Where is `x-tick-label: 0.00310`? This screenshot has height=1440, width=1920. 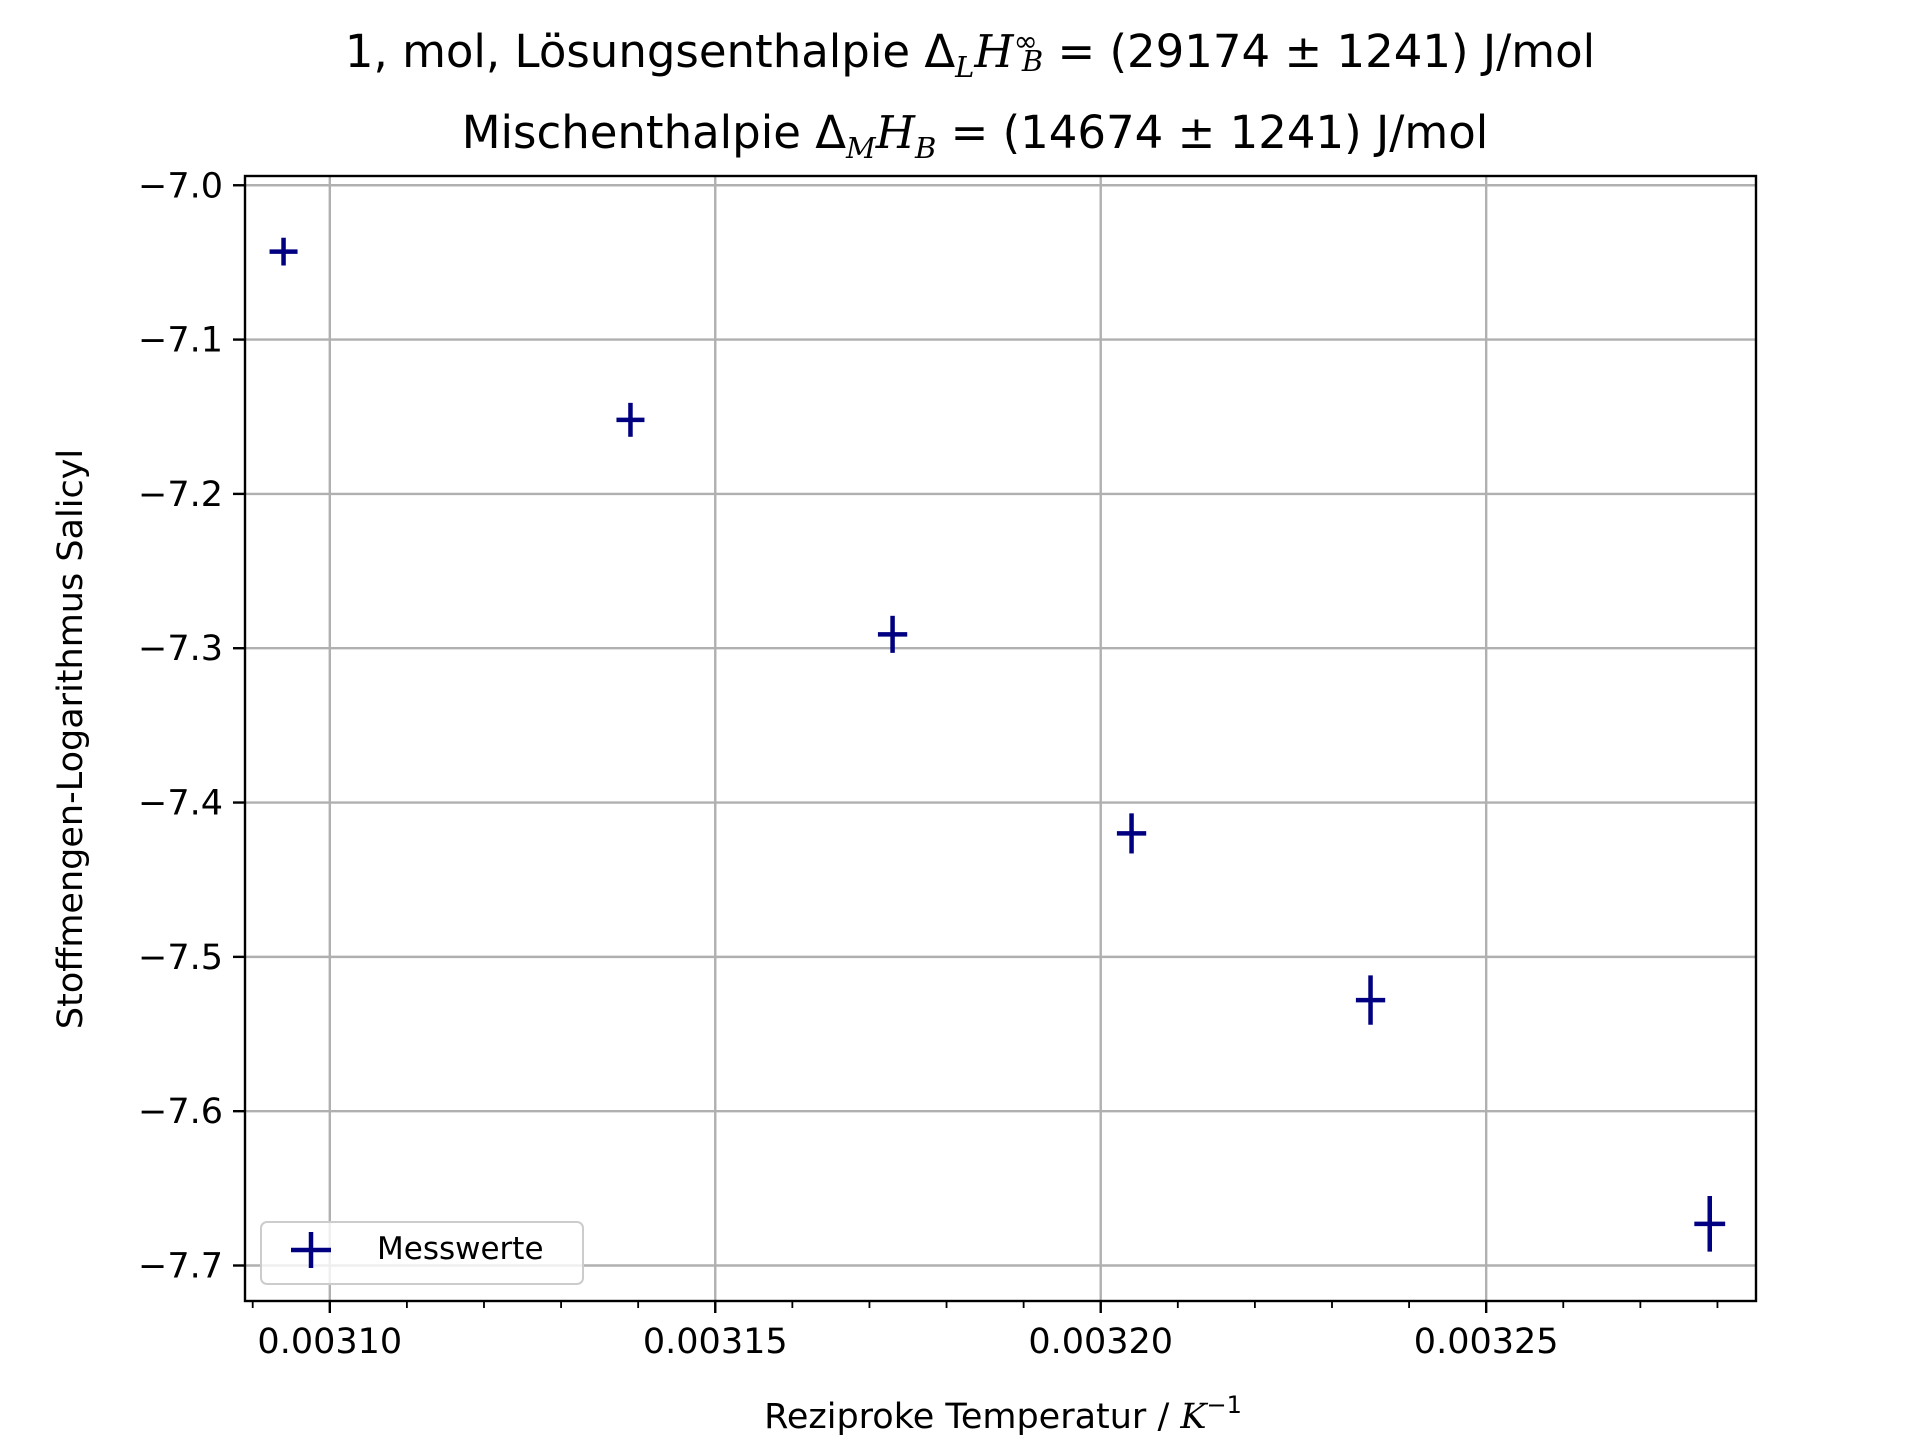 x-tick-label: 0.00310 is located at coordinates (329, 1342).